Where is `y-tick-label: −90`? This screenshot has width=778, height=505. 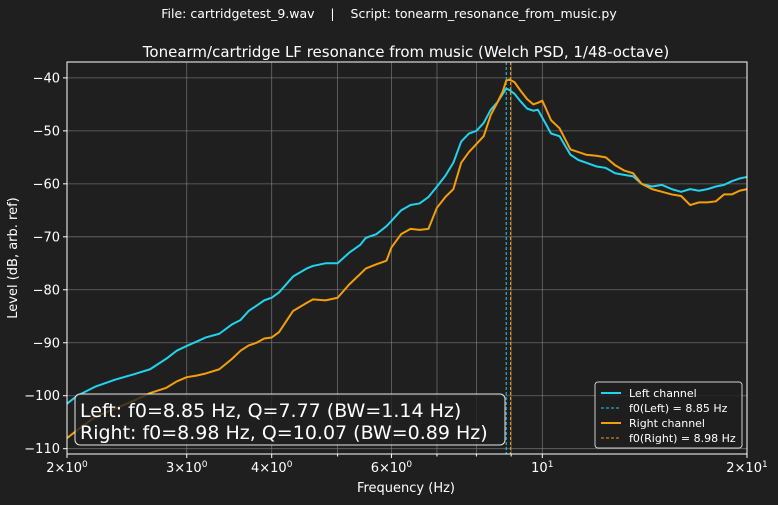
y-tick-label: −90 is located at coordinates (46, 343).